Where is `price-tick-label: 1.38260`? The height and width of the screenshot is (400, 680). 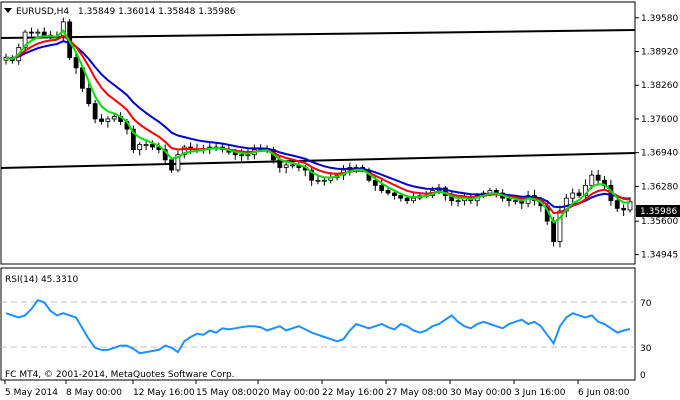
price-tick-label: 1.38260 is located at coordinates (659, 86).